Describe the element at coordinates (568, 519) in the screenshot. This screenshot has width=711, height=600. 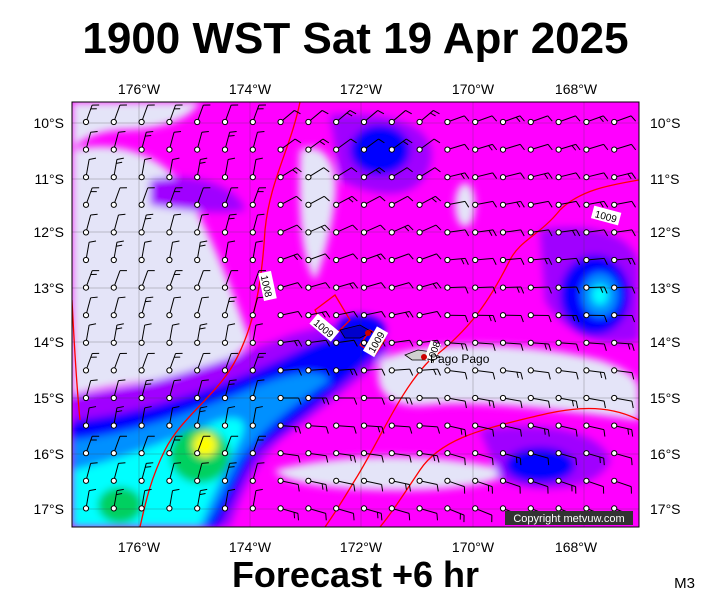
I see `copyright-notice: Copyright metvuw.com` at that location.